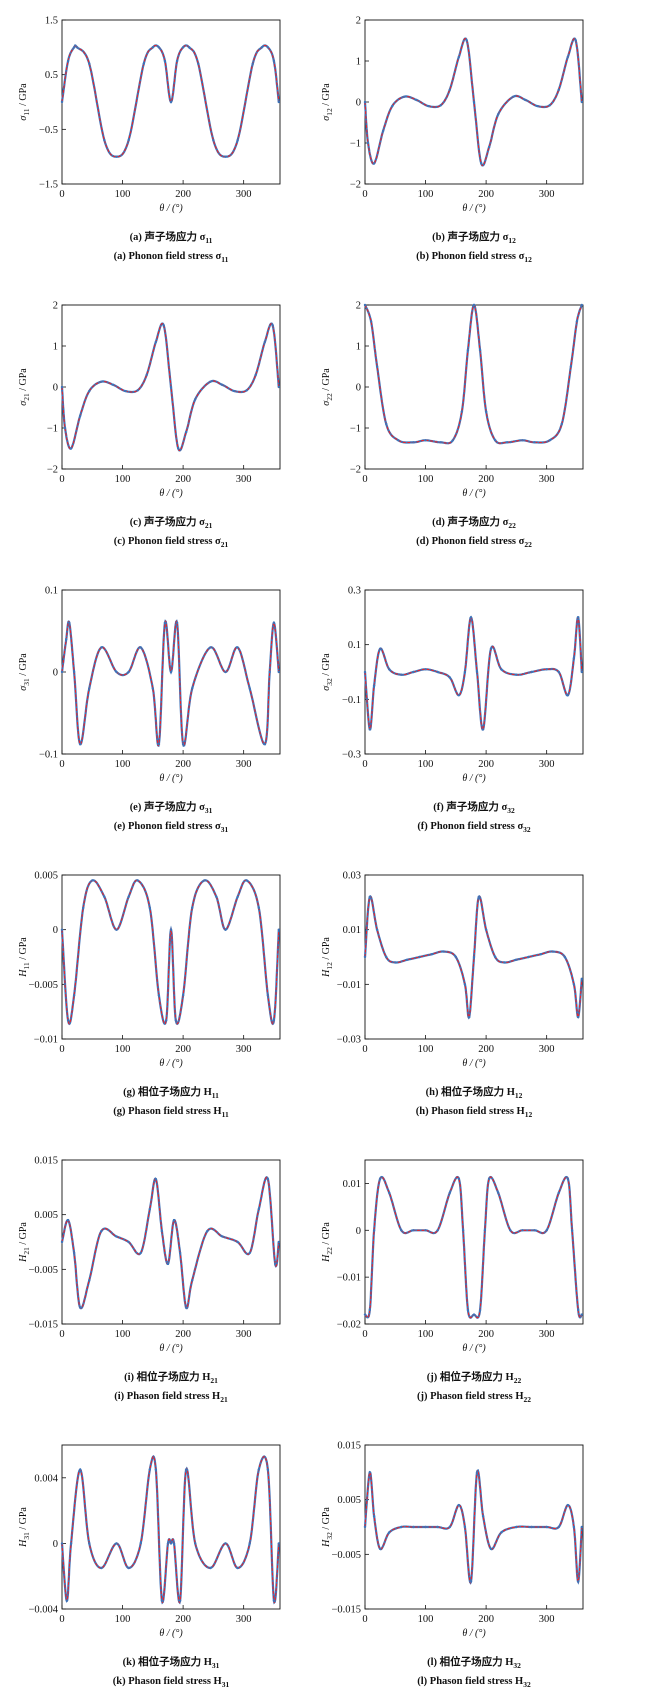  Describe the element at coordinates (55, 347) in the screenshot. I see `y-tick-label: 1` at that location.